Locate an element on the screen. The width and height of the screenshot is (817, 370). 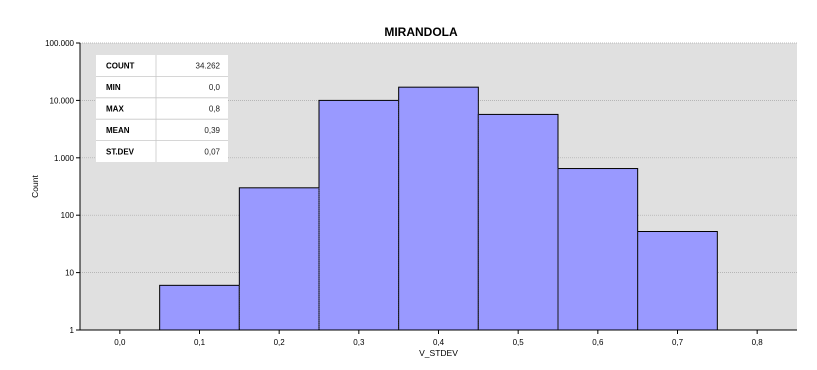
x-tick-label: 0,6 is located at coordinates (598, 342).